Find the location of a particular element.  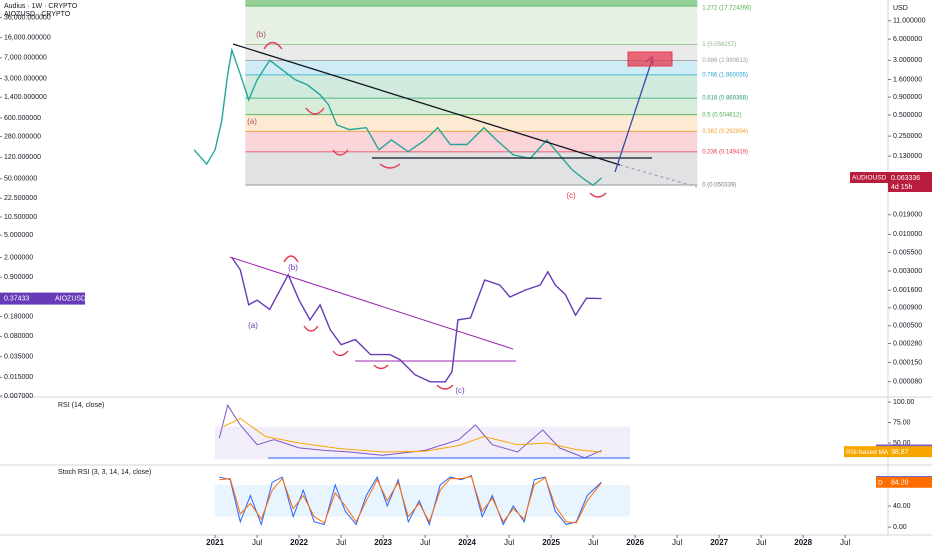

y2-tick-label: 0.015000 is located at coordinates (18, 377).